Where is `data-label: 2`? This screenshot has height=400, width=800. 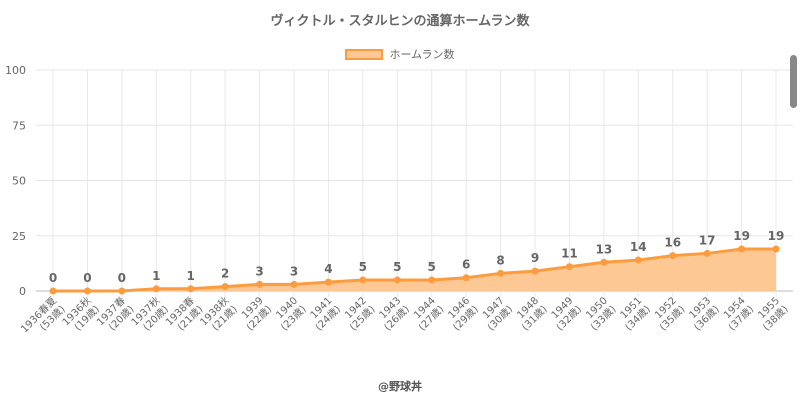 data-label: 2 is located at coordinates (225, 274).